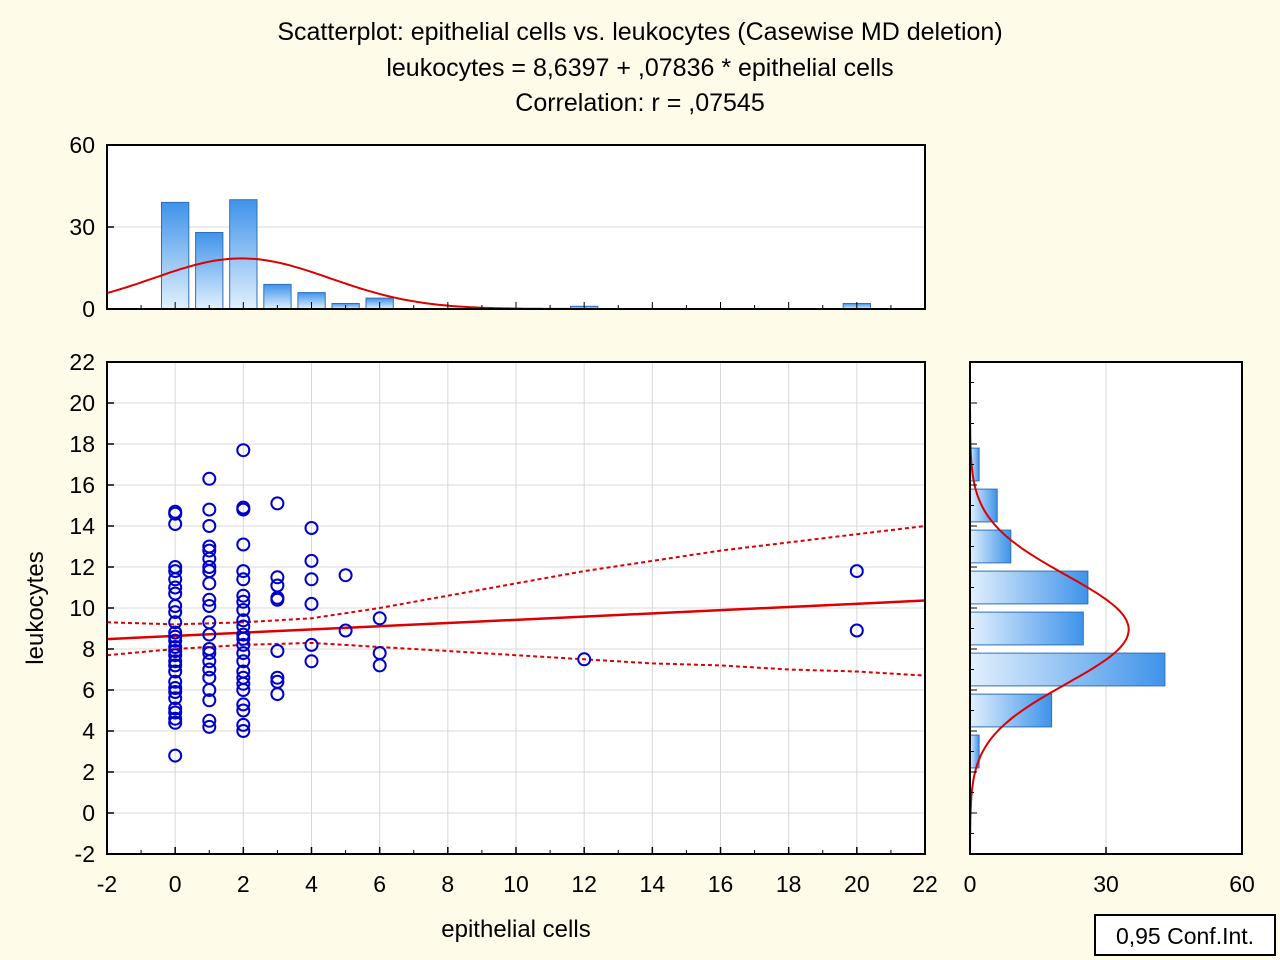 The width and height of the screenshot is (1280, 960). What do you see at coordinates (82, 567) in the screenshot?
I see `y-tick-label: 12` at bounding box center [82, 567].